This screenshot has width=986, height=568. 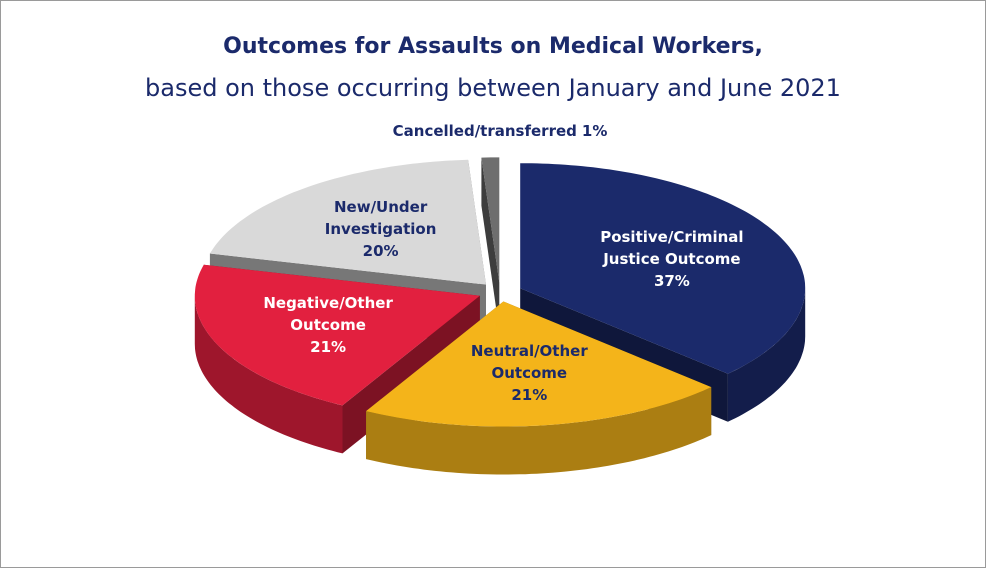 I want to click on slice-edge, so click(x=490, y=244).